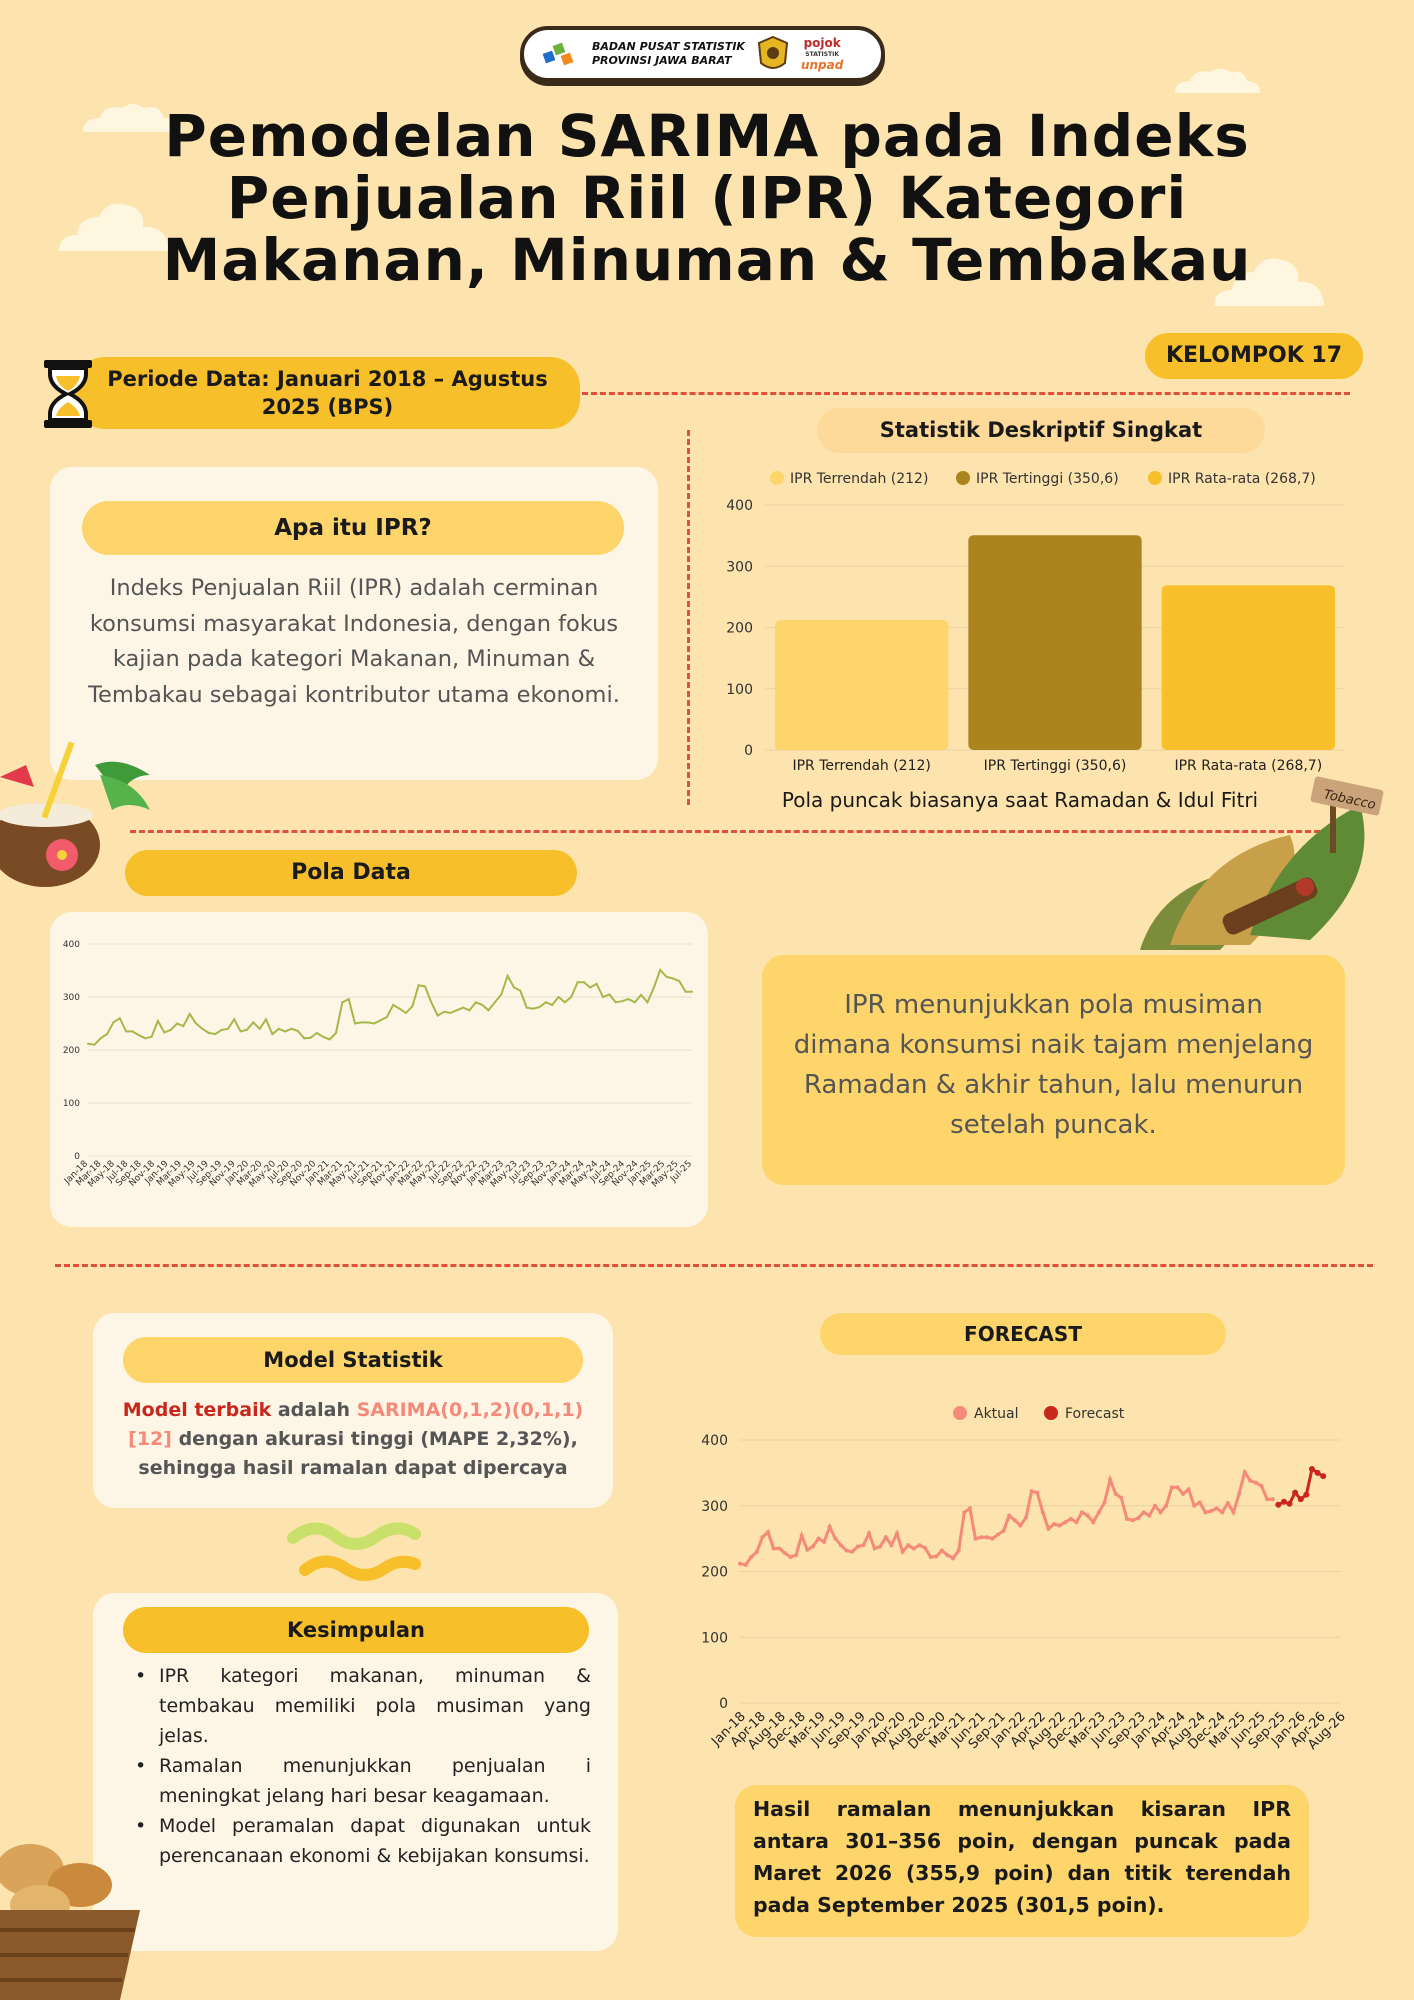  What do you see at coordinates (662, 60) in the screenshot?
I see `logo-line-2: PROVINSI JAWA BARAT` at bounding box center [662, 60].